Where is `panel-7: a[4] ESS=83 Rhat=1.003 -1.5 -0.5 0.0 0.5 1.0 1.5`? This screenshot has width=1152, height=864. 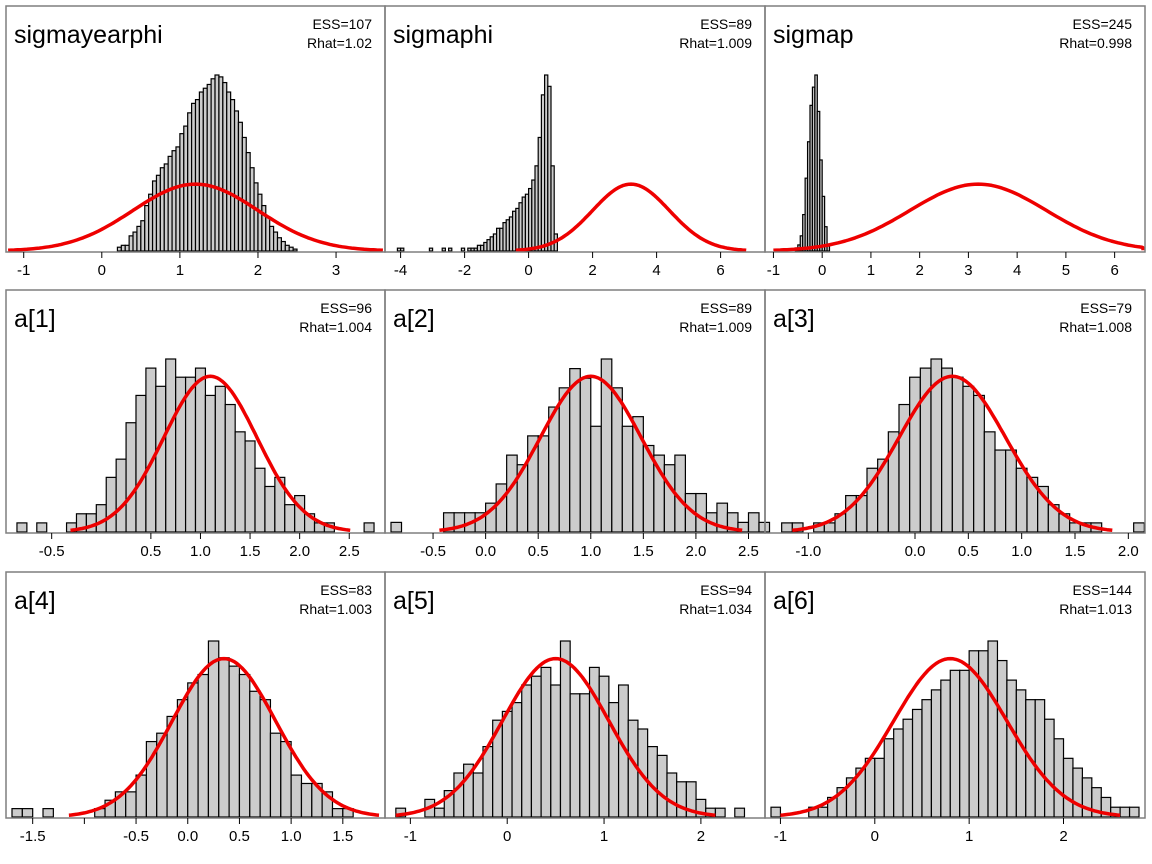 panel-7: a[4] ESS=83 Rhat=1.003 -1.5 -0.5 0.0 0.5 1.0 1.5 is located at coordinates (195, 708).